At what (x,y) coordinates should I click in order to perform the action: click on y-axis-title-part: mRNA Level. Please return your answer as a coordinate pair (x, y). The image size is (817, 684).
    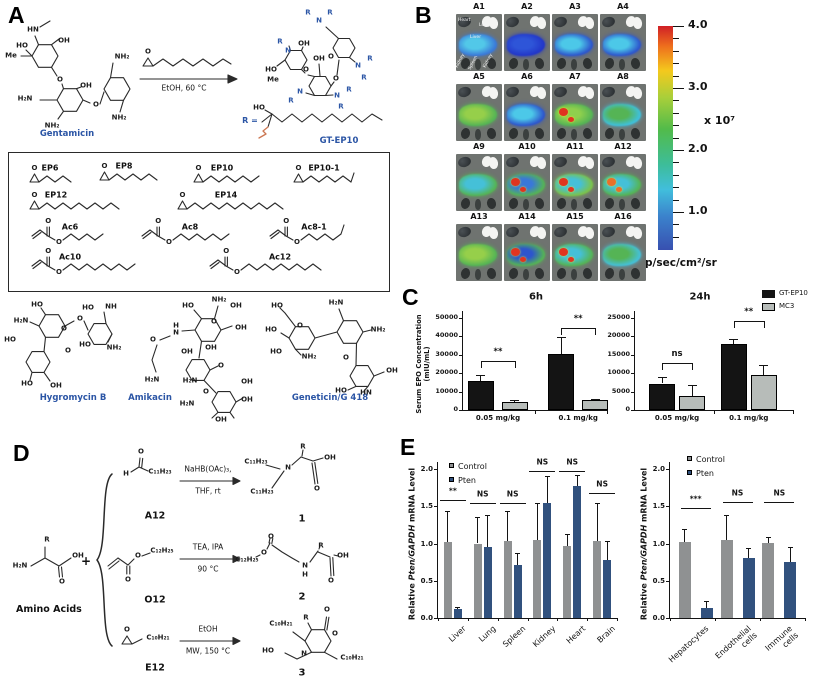
    Looking at the image, I should click on (412, 496).